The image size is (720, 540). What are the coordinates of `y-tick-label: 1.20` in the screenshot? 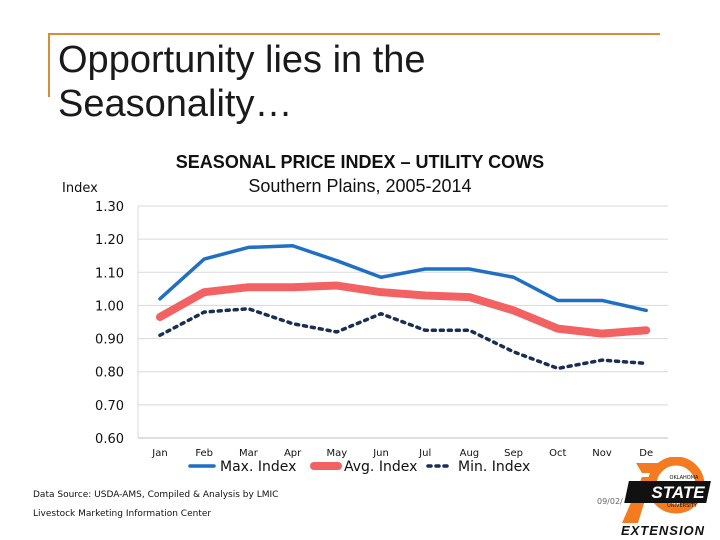 It's located at (109, 240).